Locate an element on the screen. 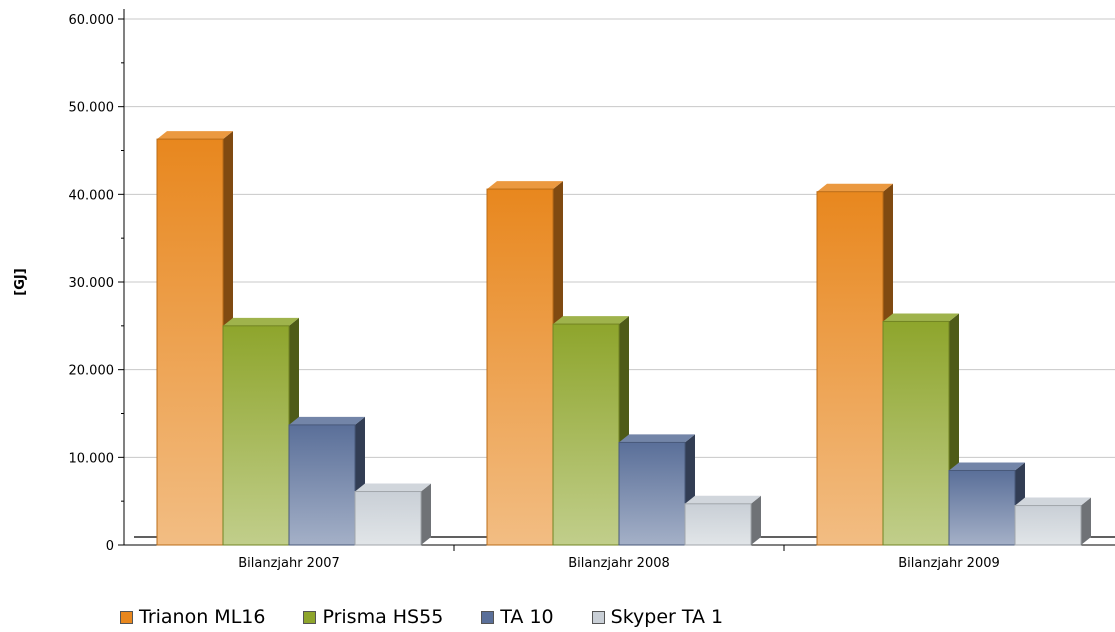  legend-item: Trianon ML16 is located at coordinates (192, 617).